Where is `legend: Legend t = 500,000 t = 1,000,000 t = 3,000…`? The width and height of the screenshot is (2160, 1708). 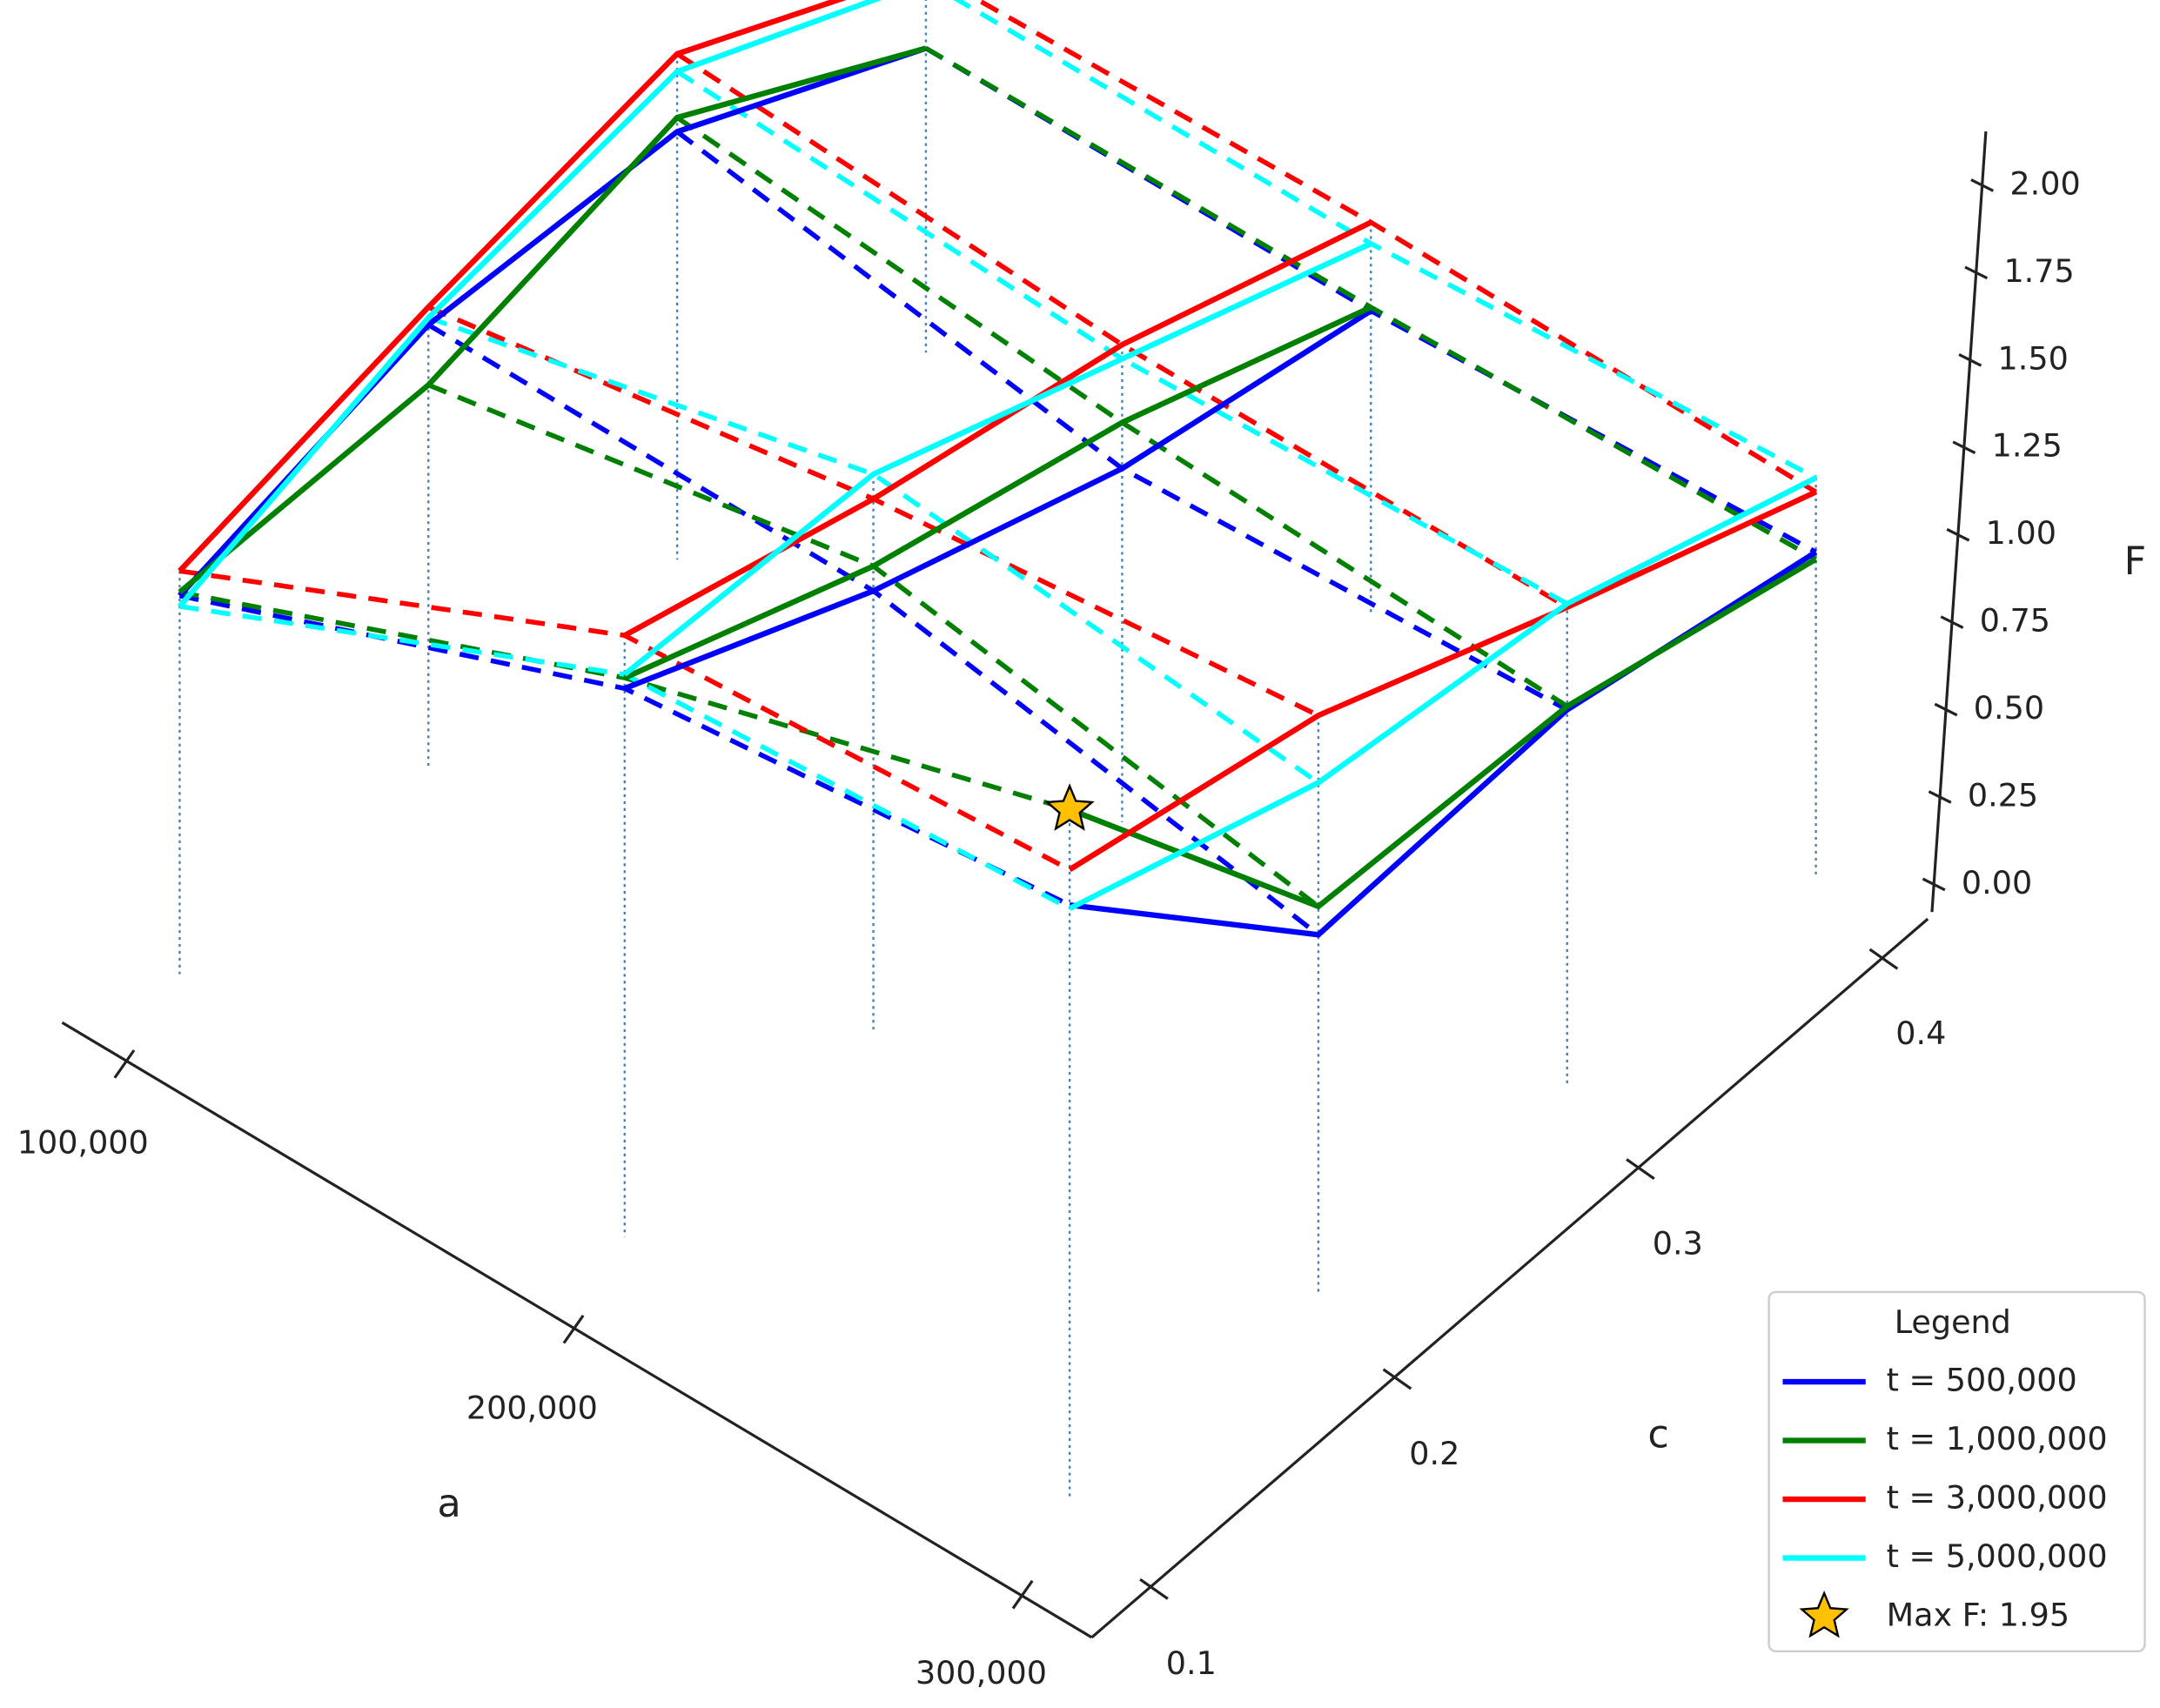
legend: Legend t = 500,000 t = 1,000,000 t = 3,000… is located at coordinates (1957, 1471).